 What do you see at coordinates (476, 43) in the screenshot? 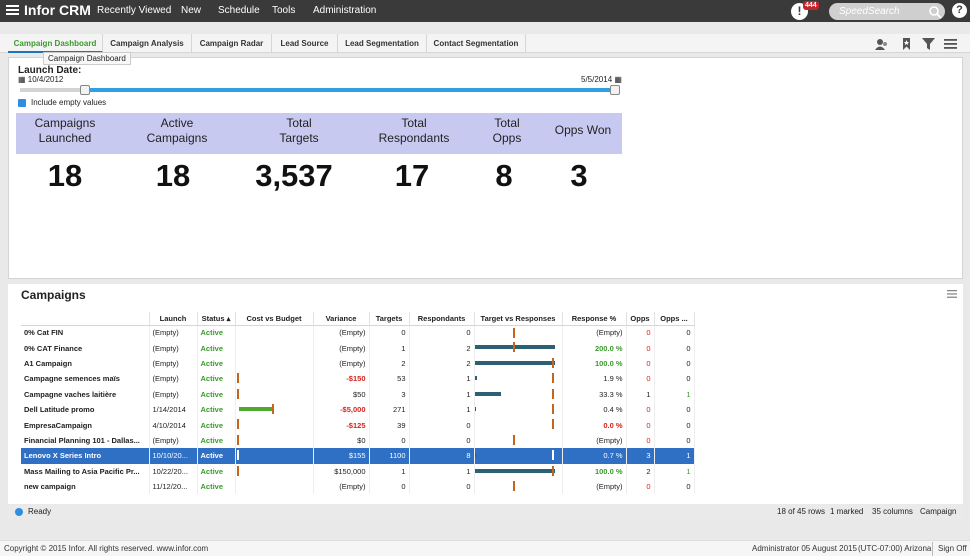
I see `tab-contact-segmentation: Contact Segmentation` at bounding box center [476, 43].